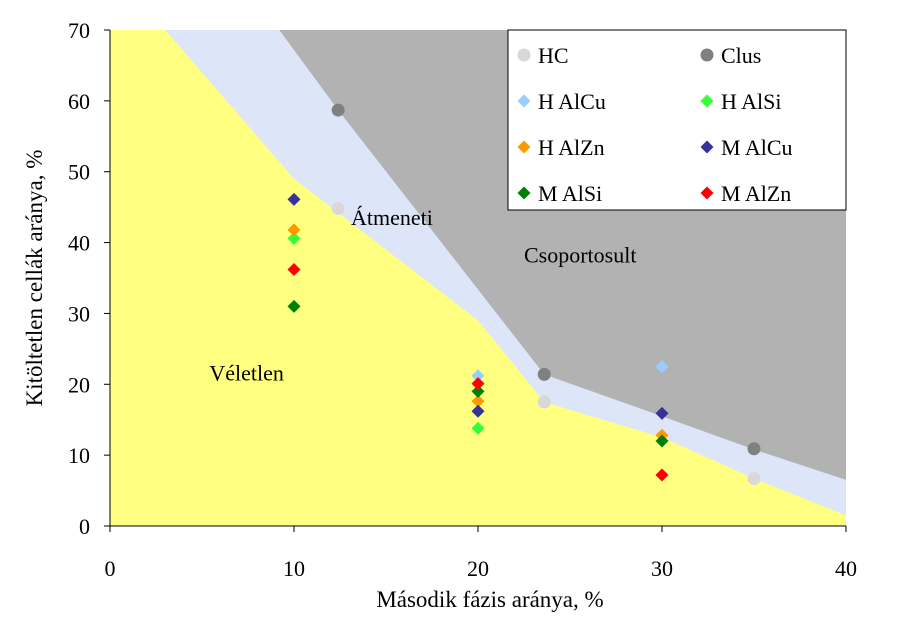 This screenshot has width=904, height=627. I want to click on legend-marker-clus, so click(707, 55).